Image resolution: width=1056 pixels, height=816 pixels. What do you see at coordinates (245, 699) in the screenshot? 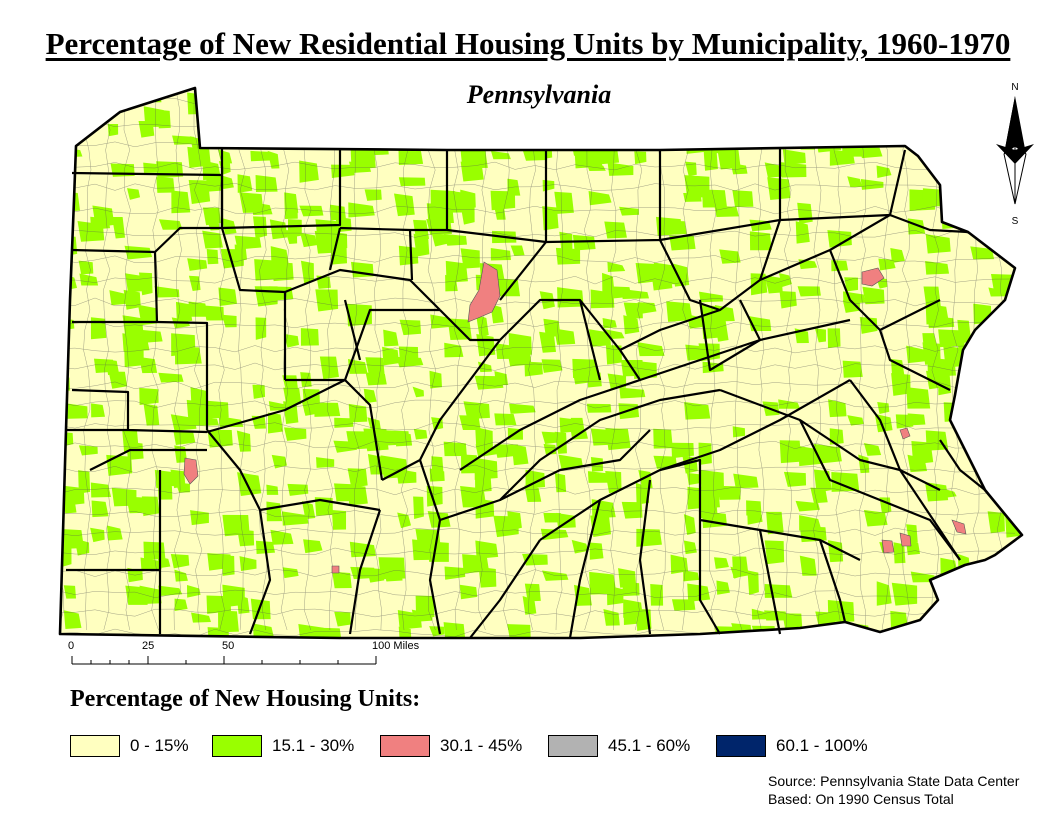
I see `legend-title: Percentage of New Housing Units:` at bounding box center [245, 699].